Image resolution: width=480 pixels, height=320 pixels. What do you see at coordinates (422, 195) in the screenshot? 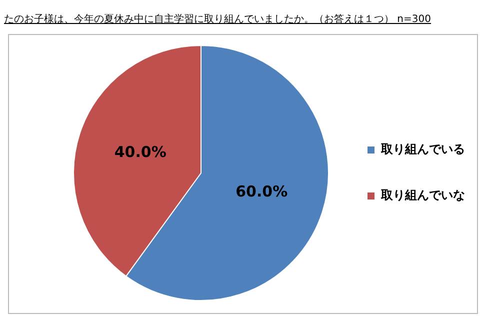
I see `legend-label: 取り組んでいな` at bounding box center [422, 195].